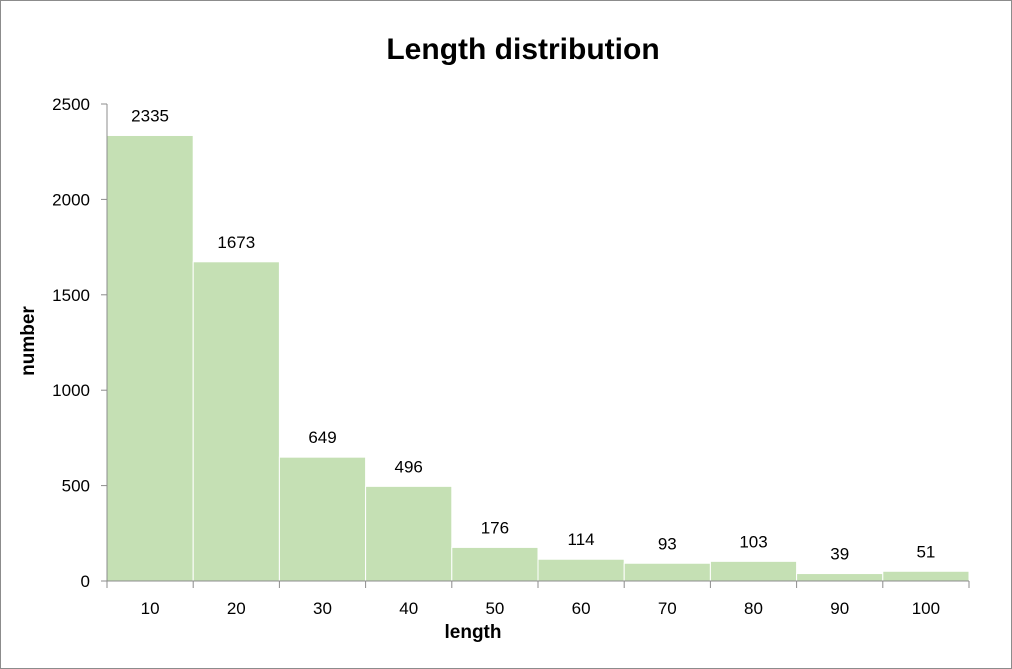  I want to click on chart-title: Length distribution, so click(522, 49).